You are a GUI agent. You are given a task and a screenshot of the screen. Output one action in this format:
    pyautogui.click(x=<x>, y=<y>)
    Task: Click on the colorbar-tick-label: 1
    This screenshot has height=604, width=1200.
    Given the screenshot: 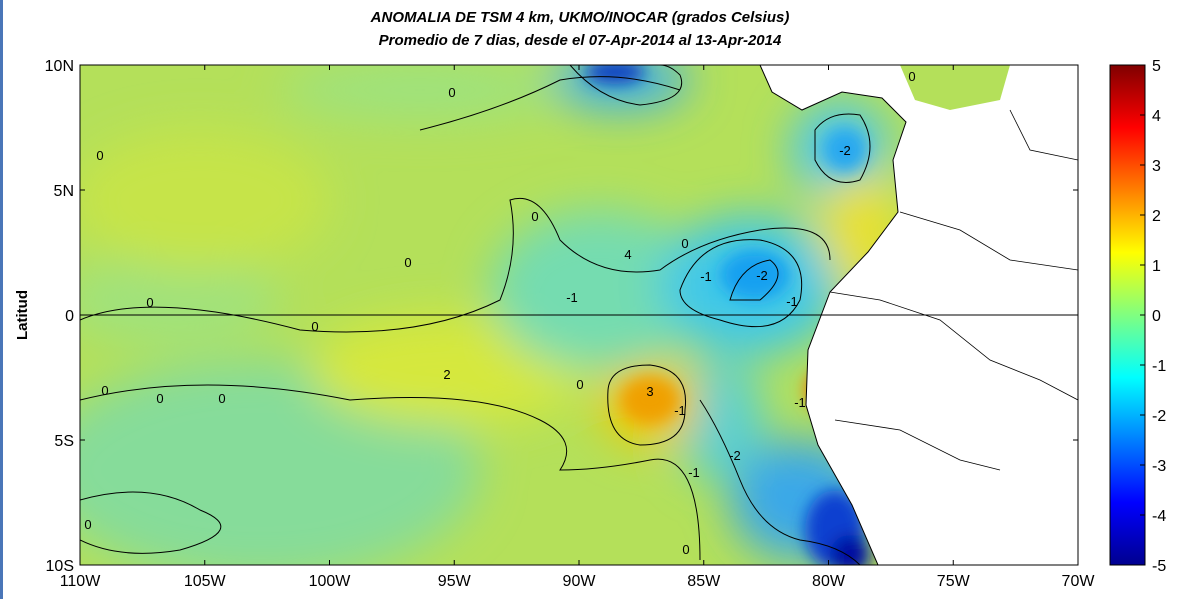 What is the action you would take?
    pyautogui.click(x=1156, y=266)
    